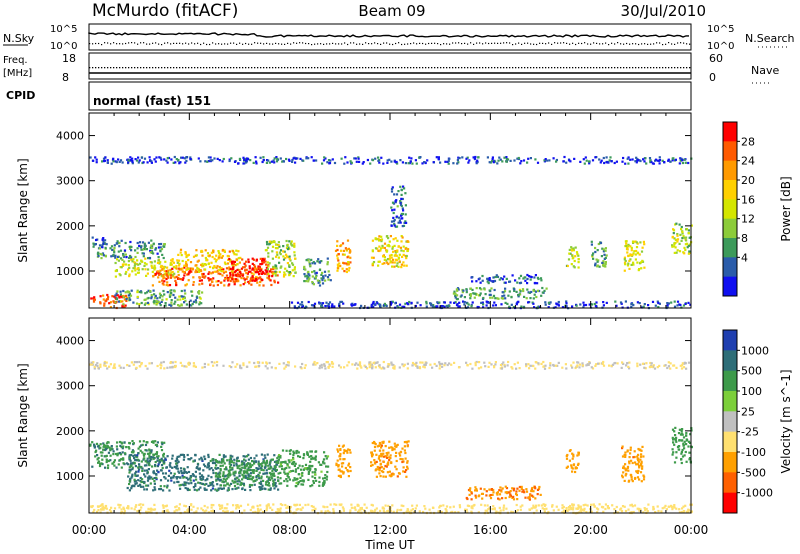 This screenshot has width=800, height=554. I want to click on freq-unit: [MHz], so click(17, 73).